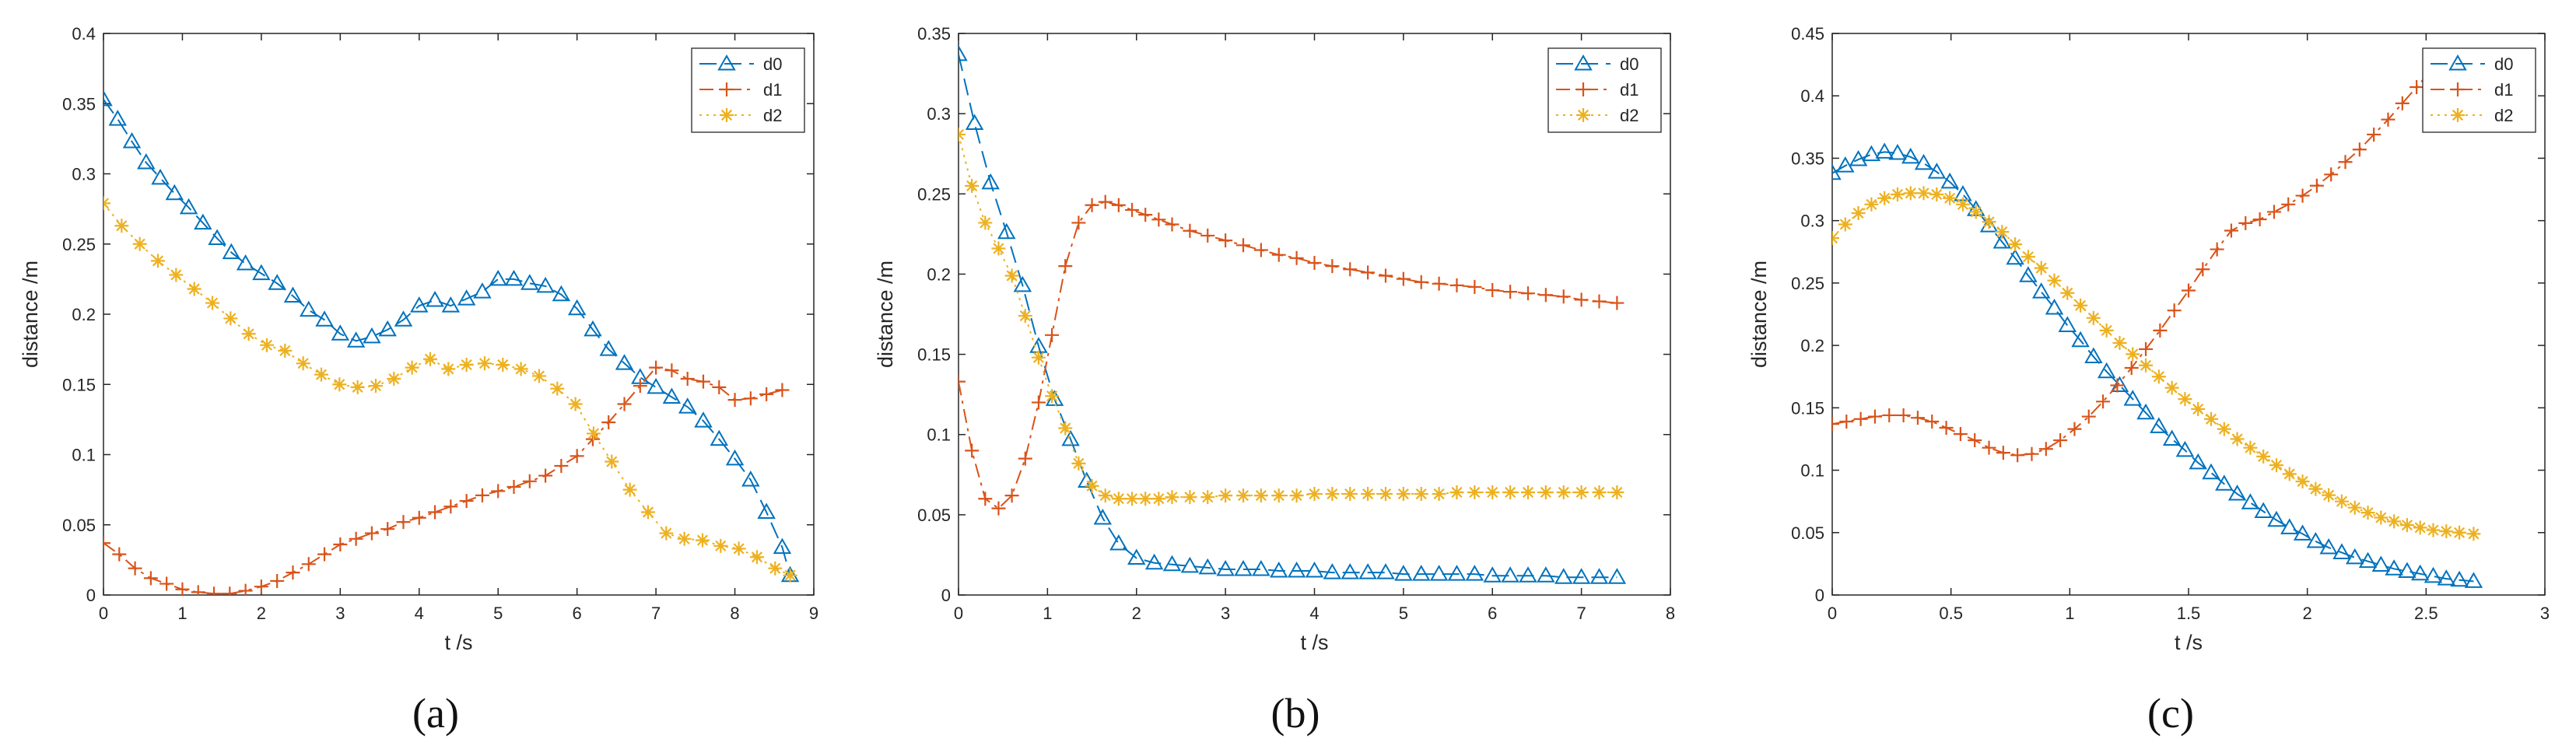 Image resolution: width=2576 pixels, height=756 pixels. What do you see at coordinates (934, 194) in the screenshot?
I see `y-tick-label: 0.25` at bounding box center [934, 194].